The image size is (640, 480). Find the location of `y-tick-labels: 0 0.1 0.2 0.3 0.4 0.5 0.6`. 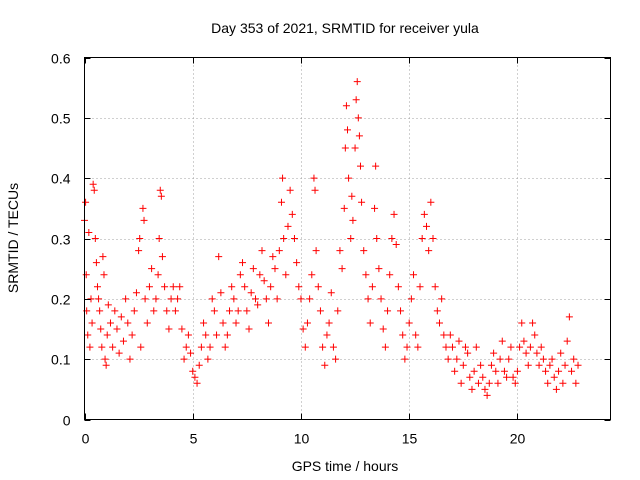

y-tick-labels: 0 0.1 0.2 0.3 0.4 0.5 0.6 is located at coordinates (61, 240).